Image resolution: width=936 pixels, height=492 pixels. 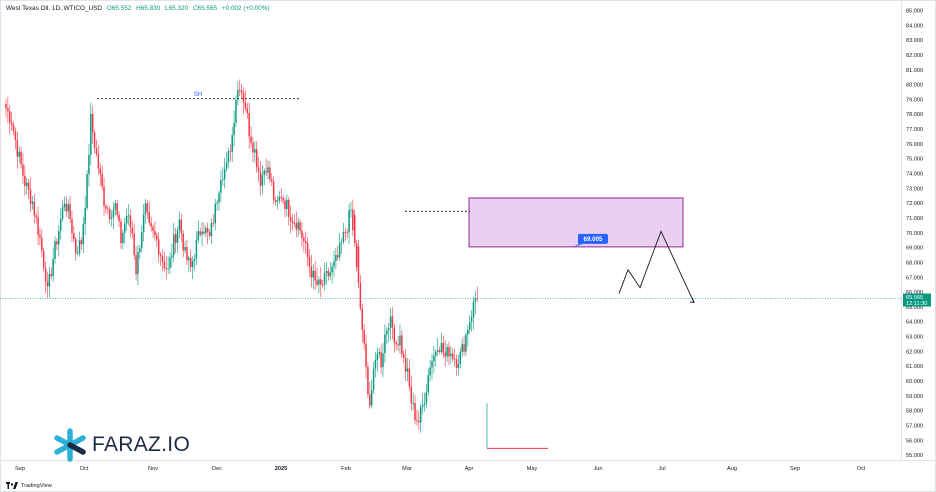 What do you see at coordinates (795, 469) in the screenshot?
I see `time-tick-label: Sep` at bounding box center [795, 469].